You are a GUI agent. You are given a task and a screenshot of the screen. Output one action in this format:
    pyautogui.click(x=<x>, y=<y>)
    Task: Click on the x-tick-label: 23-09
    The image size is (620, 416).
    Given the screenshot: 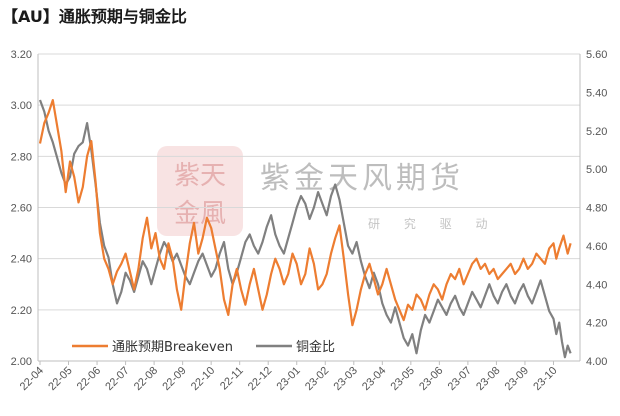 What is the action you would take?
    pyautogui.click(x=517, y=379)
    